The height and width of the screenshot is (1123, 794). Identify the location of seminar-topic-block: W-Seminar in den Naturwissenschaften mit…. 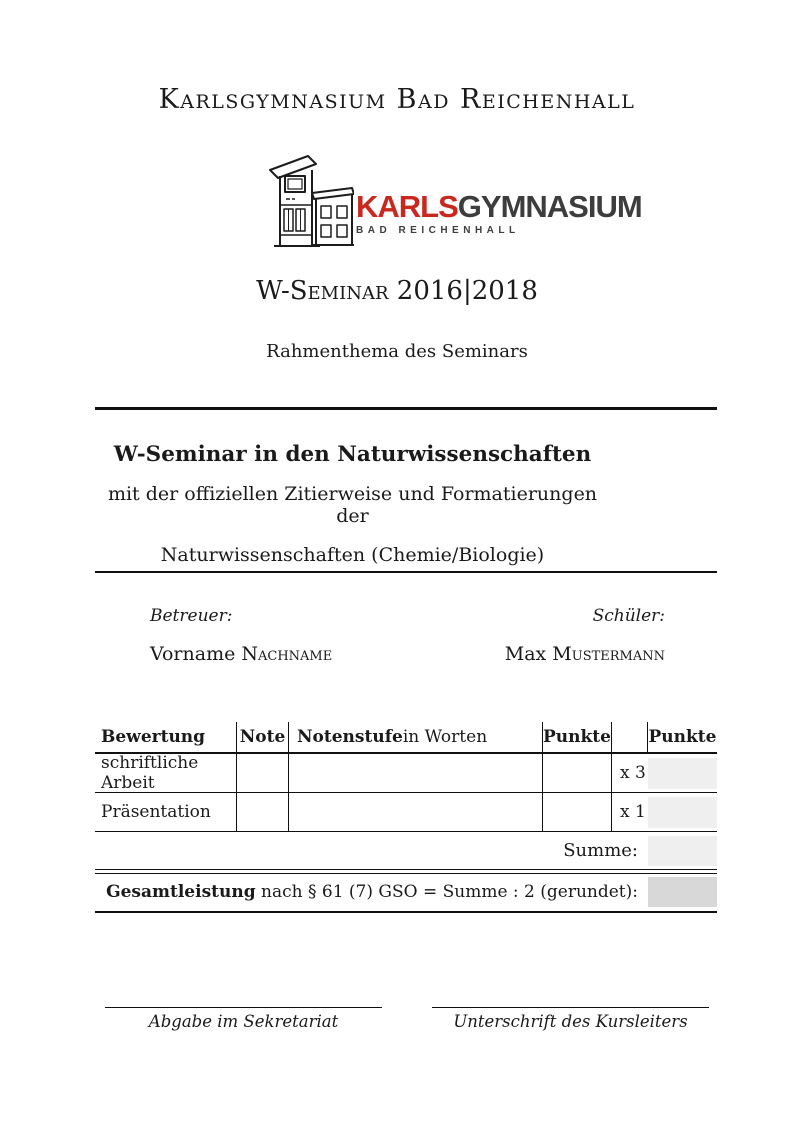
(352, 504).